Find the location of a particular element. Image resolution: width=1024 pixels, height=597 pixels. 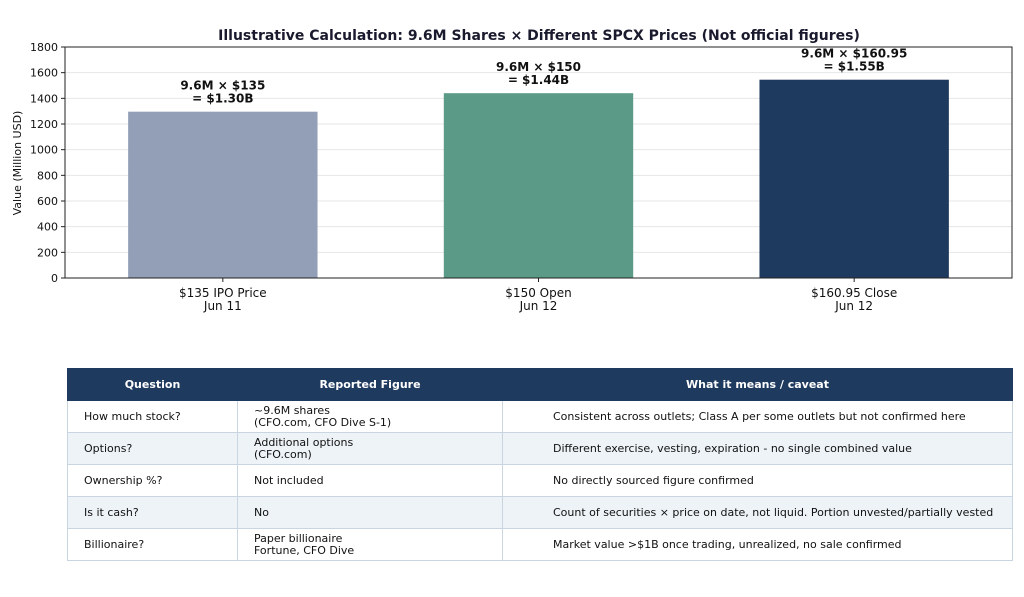

y-tick-label: 800 is located at coordinates (47, 175).